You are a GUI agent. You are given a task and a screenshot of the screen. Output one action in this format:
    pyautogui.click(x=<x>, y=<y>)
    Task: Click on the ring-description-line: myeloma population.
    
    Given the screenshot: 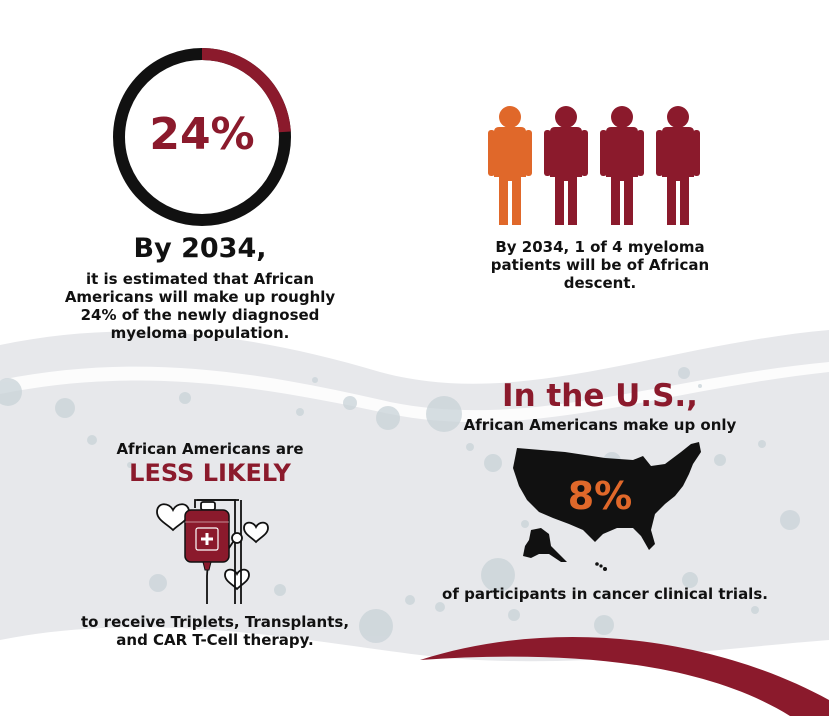 What is the action you would take?
    pyautogui.click(x=200, y=333)
    